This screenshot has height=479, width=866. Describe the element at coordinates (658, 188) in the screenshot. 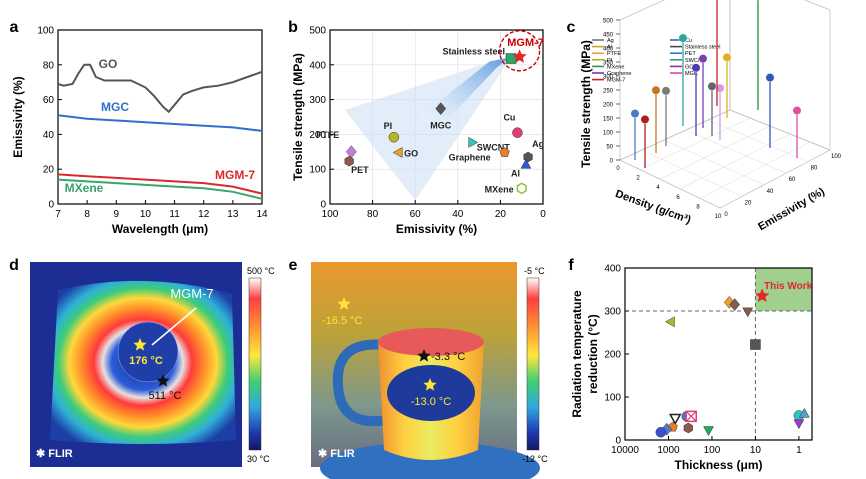

I see `x-tick-label: 4` at that location.